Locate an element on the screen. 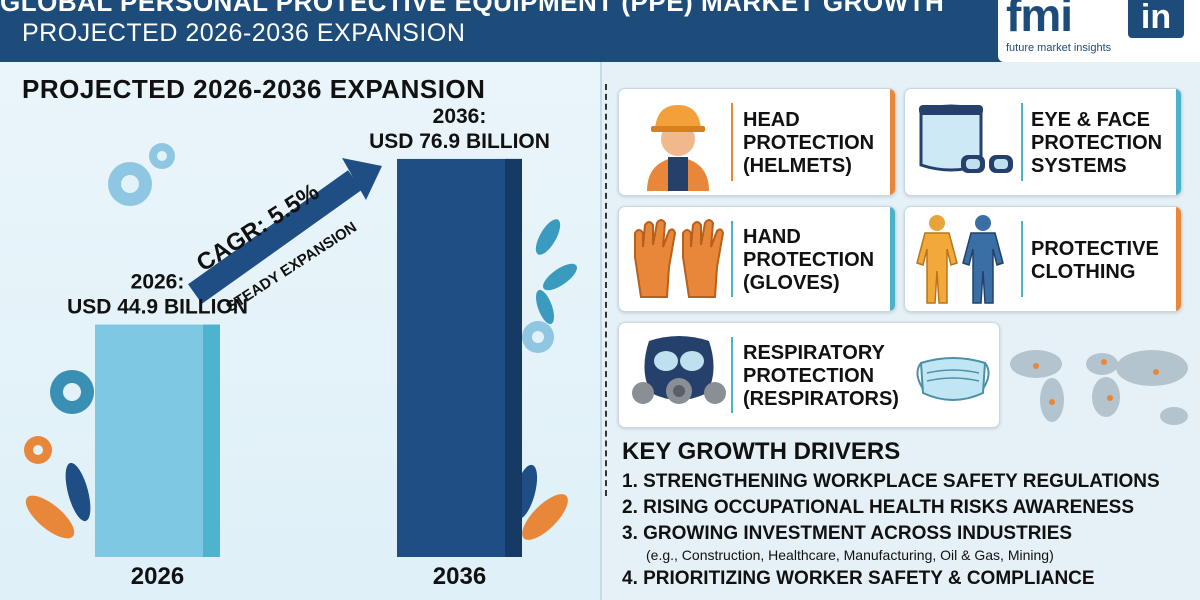 Image resolution: width=1200 pixels, height=600 pixels. segment-label-line: HAND is located at coordinates (772, 237).